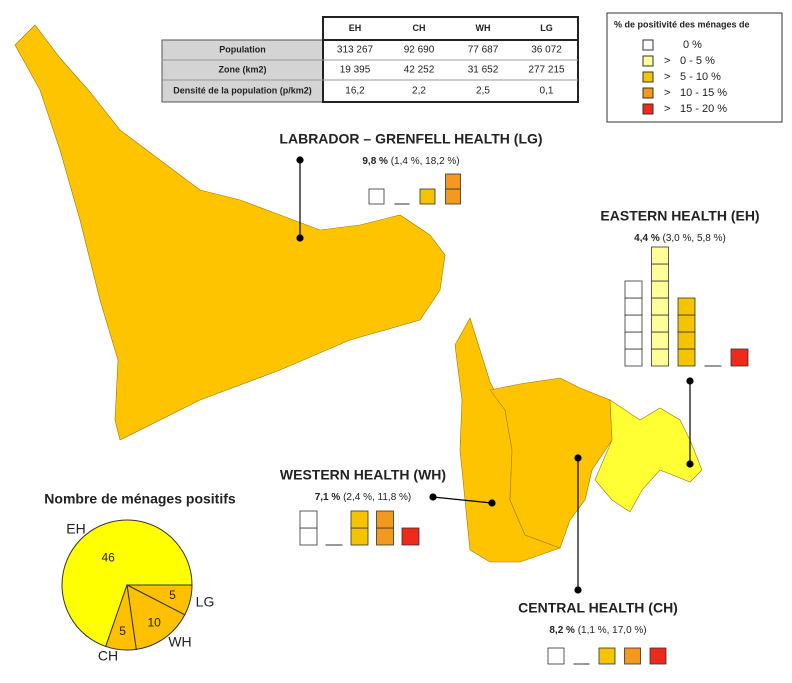 The height and width of the screenshot is (683, 792). I want to click on callout-line, so click(462, 500).